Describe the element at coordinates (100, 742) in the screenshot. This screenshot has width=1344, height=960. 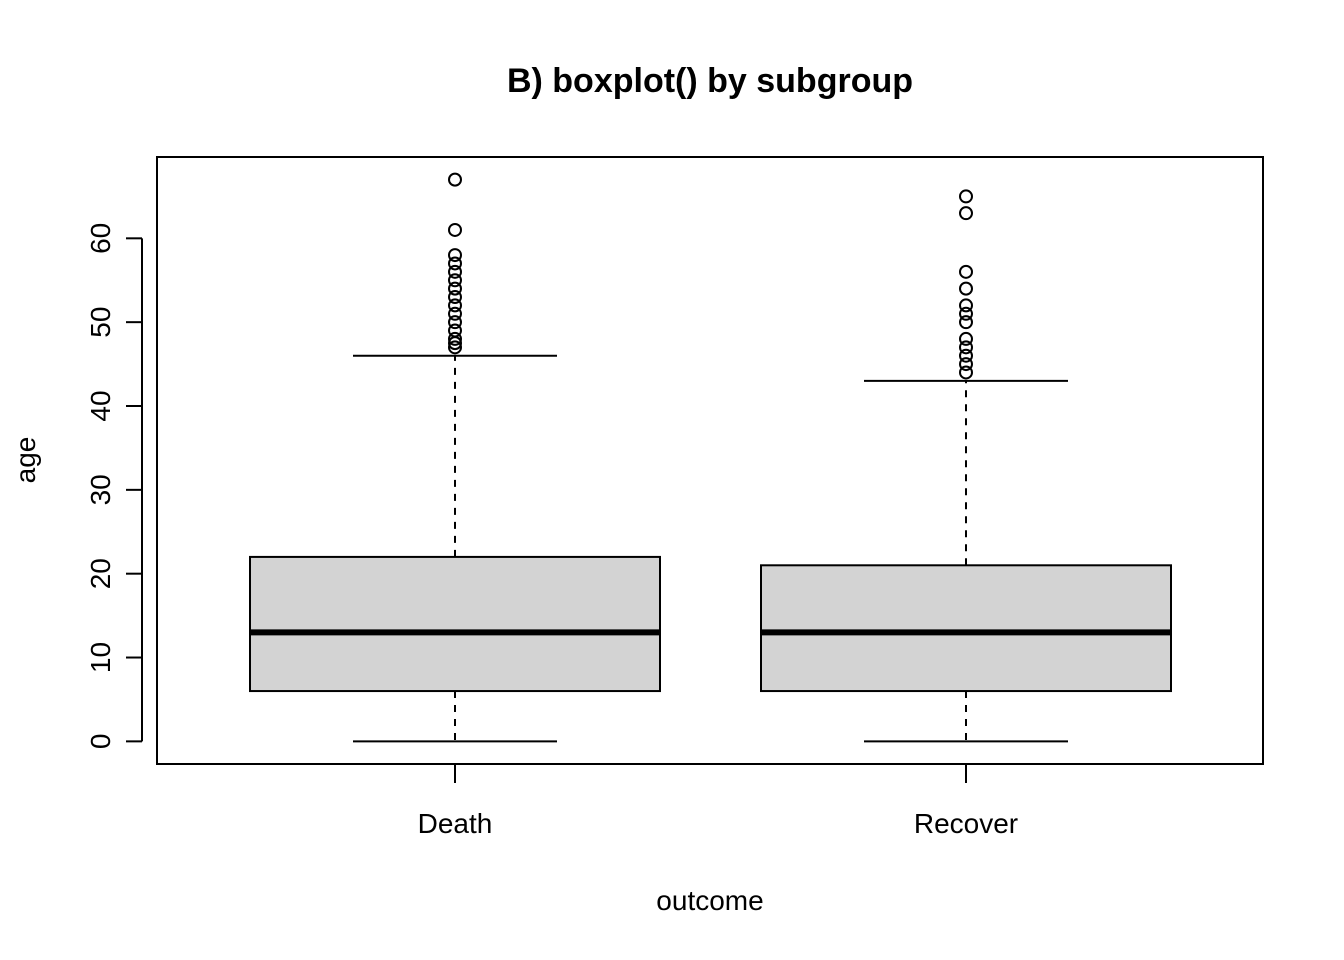
I see `y-tick-label: 0` at that location.